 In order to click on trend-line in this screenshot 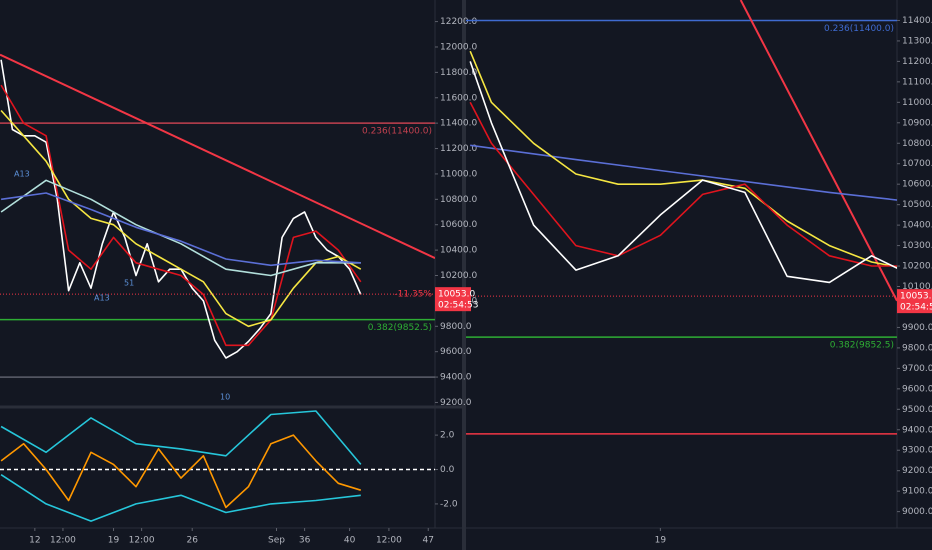, I will do `click(818, 151)`.